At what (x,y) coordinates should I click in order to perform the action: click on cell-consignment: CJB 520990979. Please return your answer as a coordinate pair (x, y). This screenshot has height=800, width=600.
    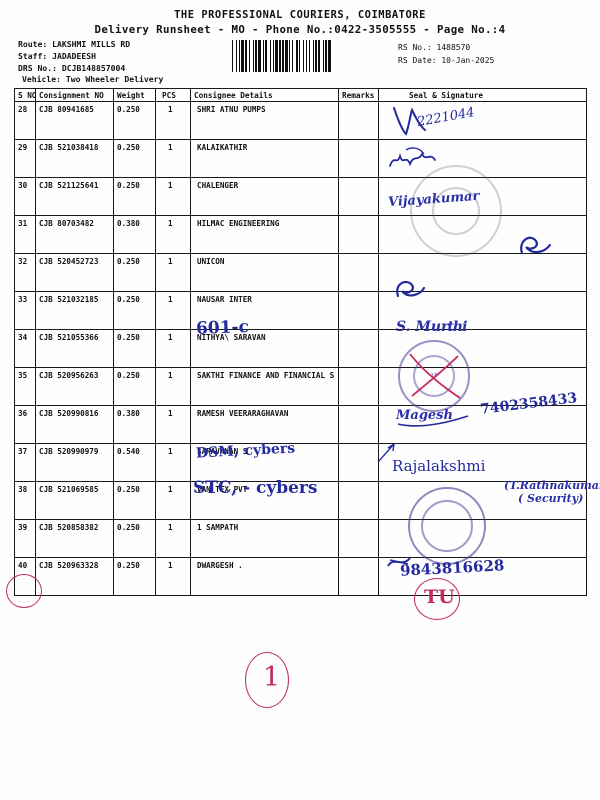
    Looking at the image, I should click on (74, 462).